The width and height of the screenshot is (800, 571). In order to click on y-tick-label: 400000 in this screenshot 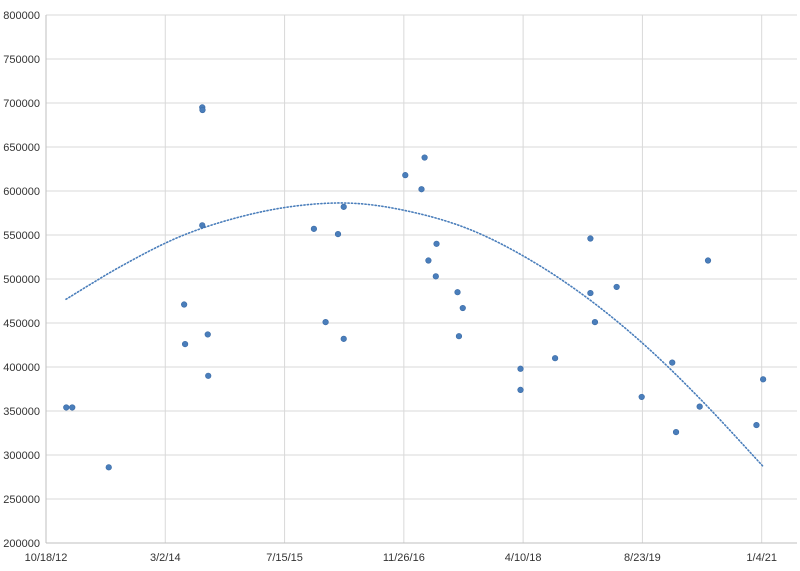, I will do `click(21, 368)`.